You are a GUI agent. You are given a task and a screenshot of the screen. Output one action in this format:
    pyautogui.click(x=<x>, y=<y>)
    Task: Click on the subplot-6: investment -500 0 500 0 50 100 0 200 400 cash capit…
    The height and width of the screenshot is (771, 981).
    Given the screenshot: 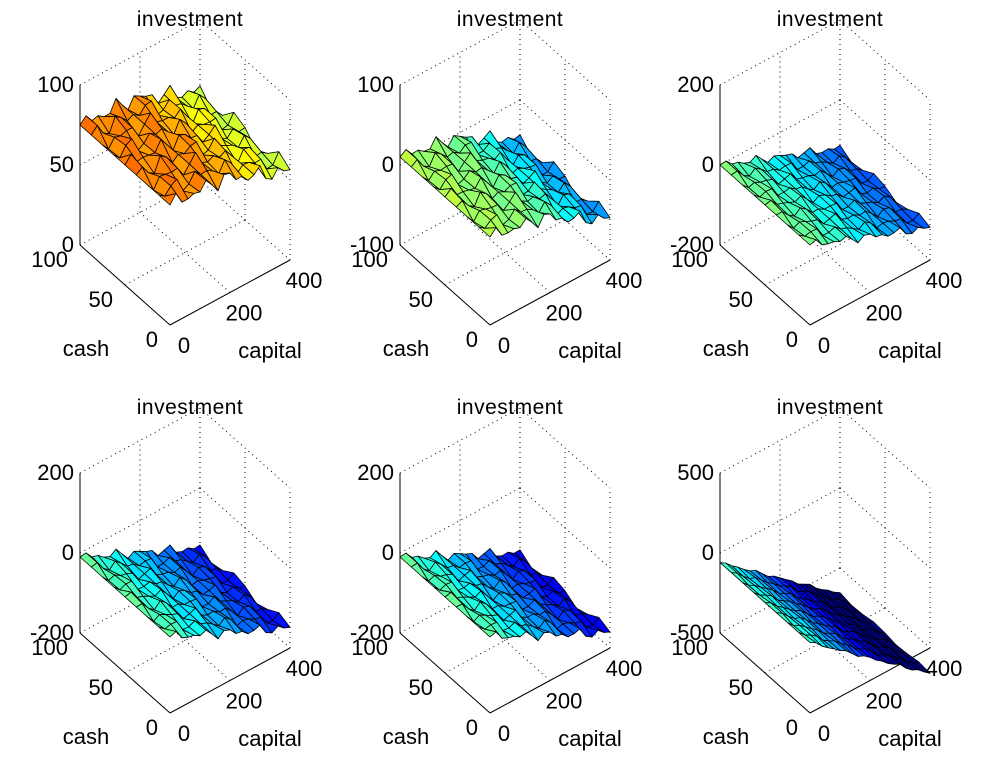 What is the action you would take?
    pyautogui.click(x=816, y=573)
    